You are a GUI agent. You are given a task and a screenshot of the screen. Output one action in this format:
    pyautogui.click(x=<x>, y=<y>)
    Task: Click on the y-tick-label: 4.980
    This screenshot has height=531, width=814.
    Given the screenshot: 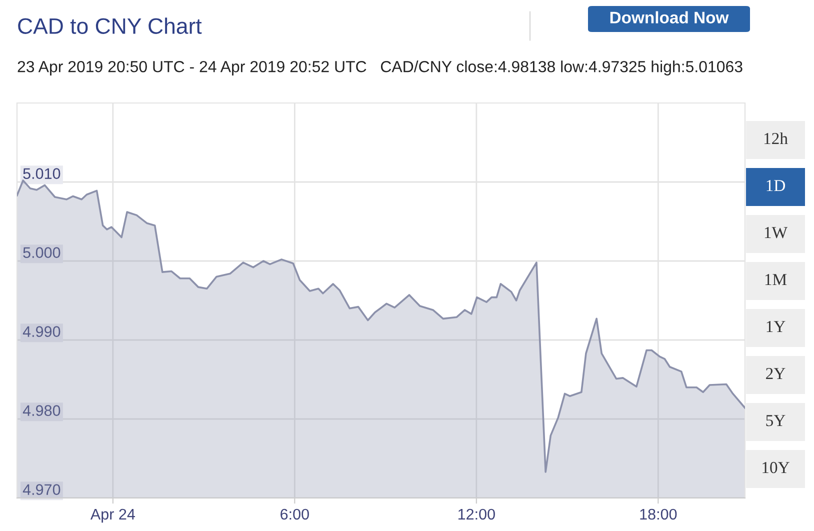 What is the action you would take?
    pyautogui.click(x=41, y=410)
    